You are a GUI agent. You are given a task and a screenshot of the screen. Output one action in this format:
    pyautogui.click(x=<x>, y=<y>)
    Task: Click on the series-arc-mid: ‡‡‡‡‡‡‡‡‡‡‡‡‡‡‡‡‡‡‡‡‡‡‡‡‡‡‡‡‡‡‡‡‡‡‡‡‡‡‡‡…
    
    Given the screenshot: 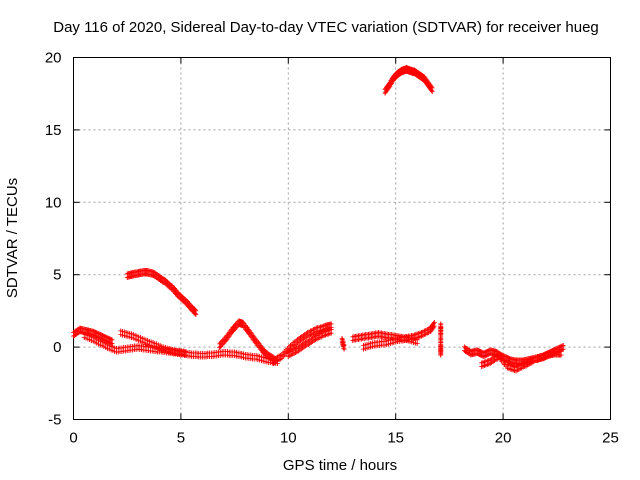 What is the action you would take?
    pyautogui.click(x=161, y=293)
    